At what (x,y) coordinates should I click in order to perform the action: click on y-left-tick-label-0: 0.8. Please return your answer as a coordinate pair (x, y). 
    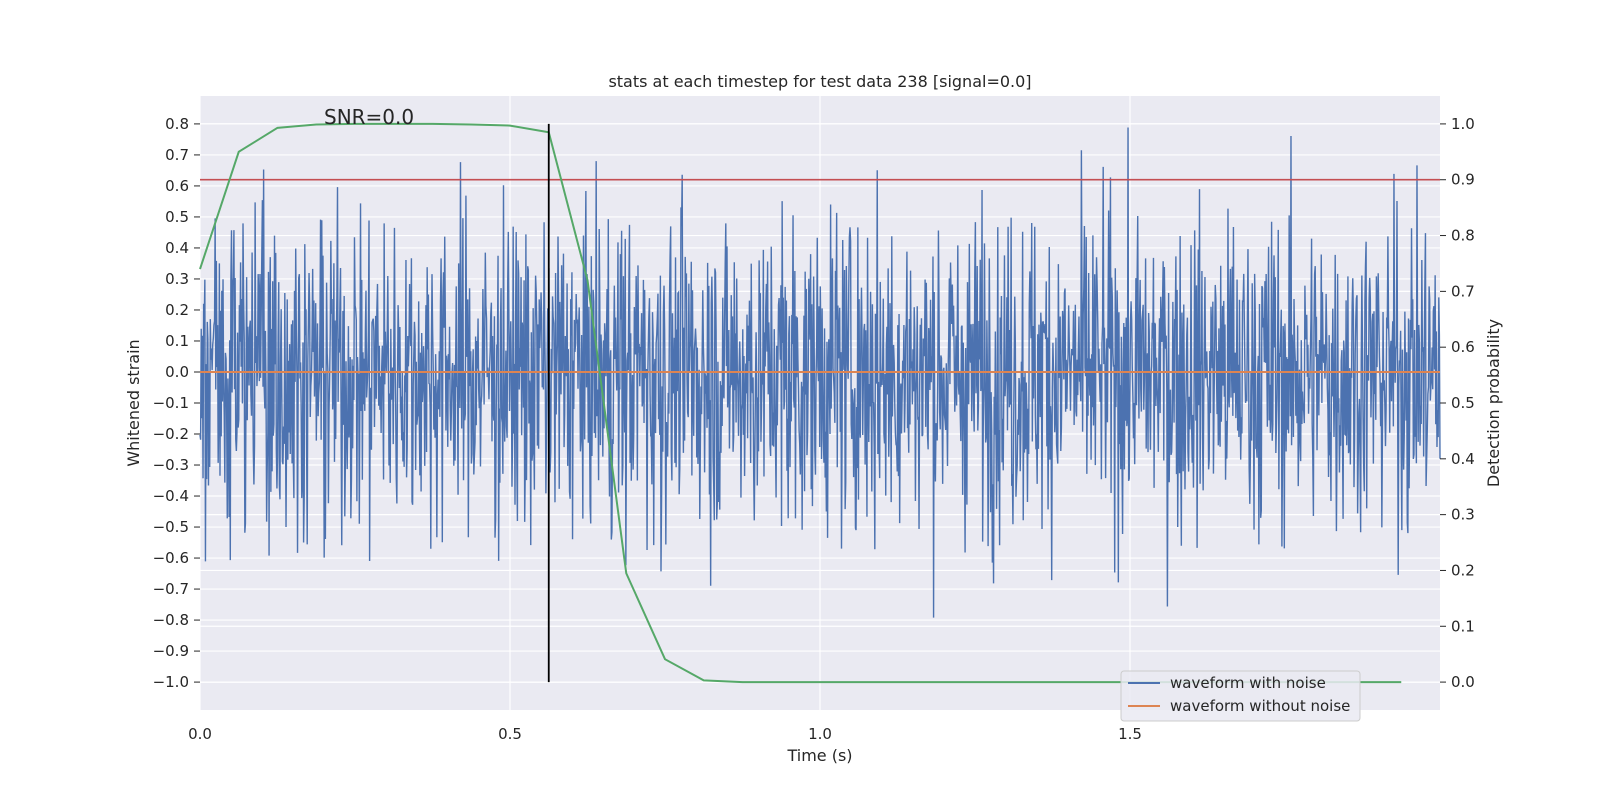
    Looking at the image, I should click on (177, 124).